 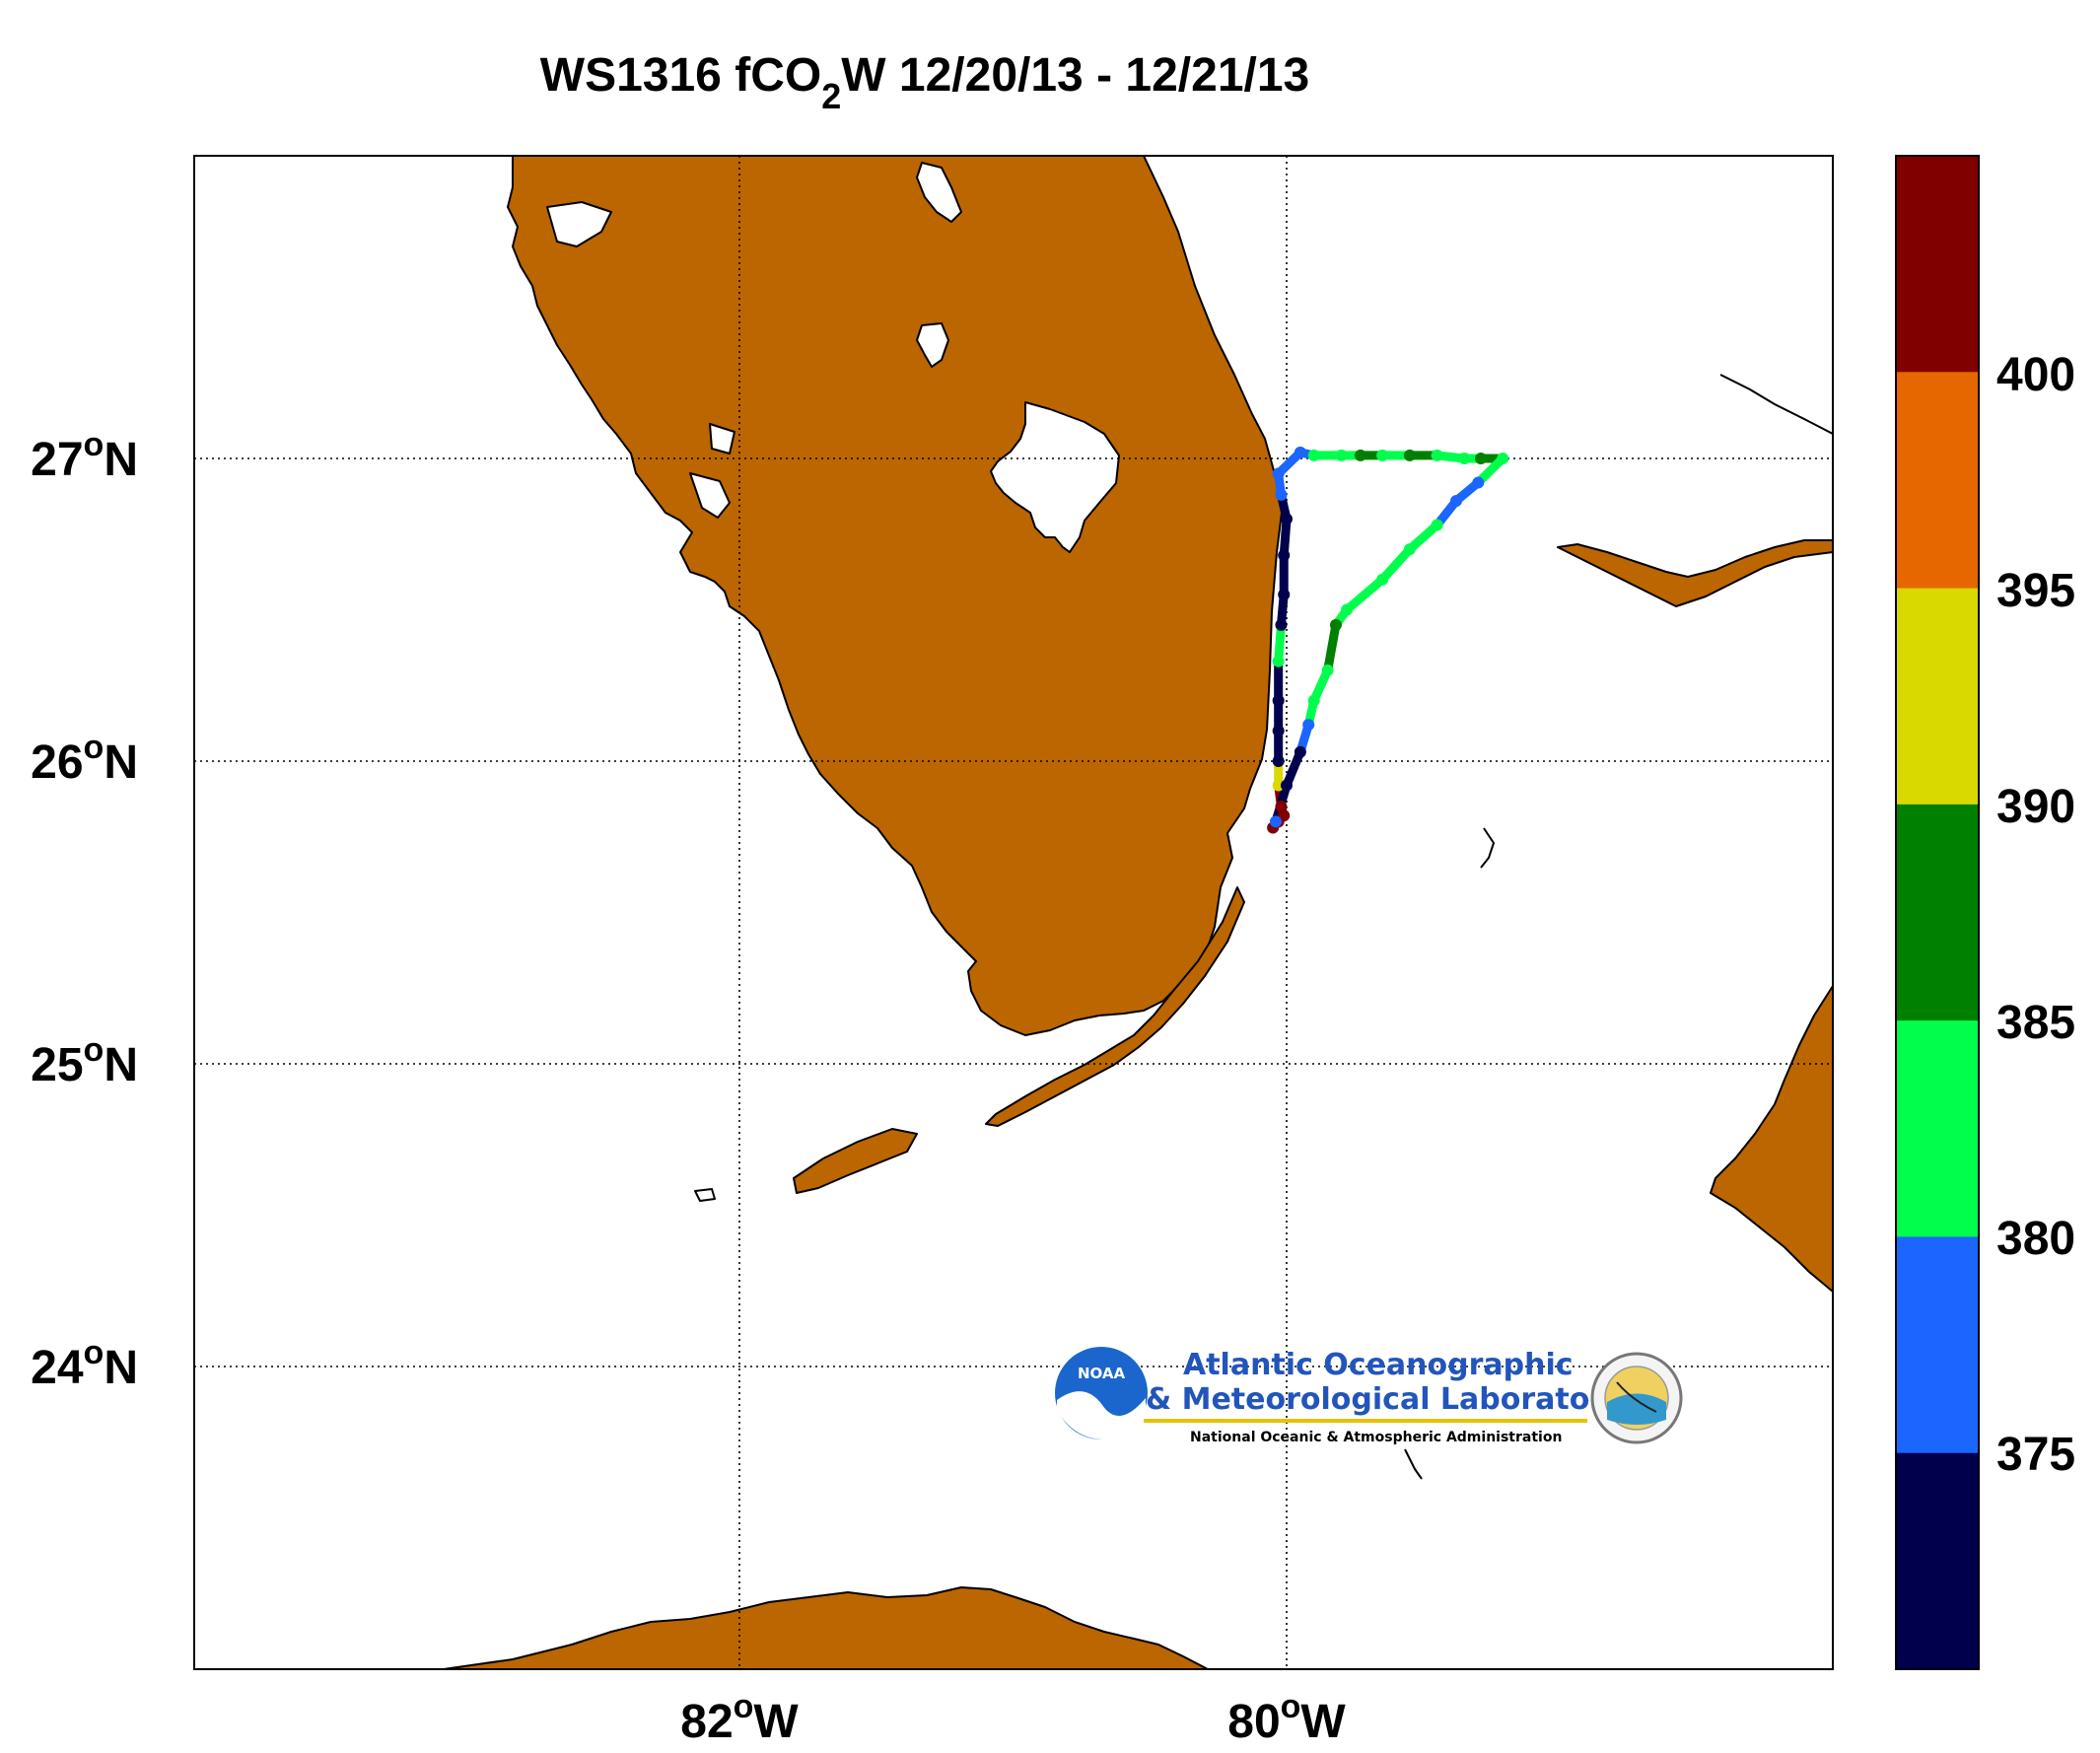 I want to click on colorbar-frame, so click(x=1937, y=912).